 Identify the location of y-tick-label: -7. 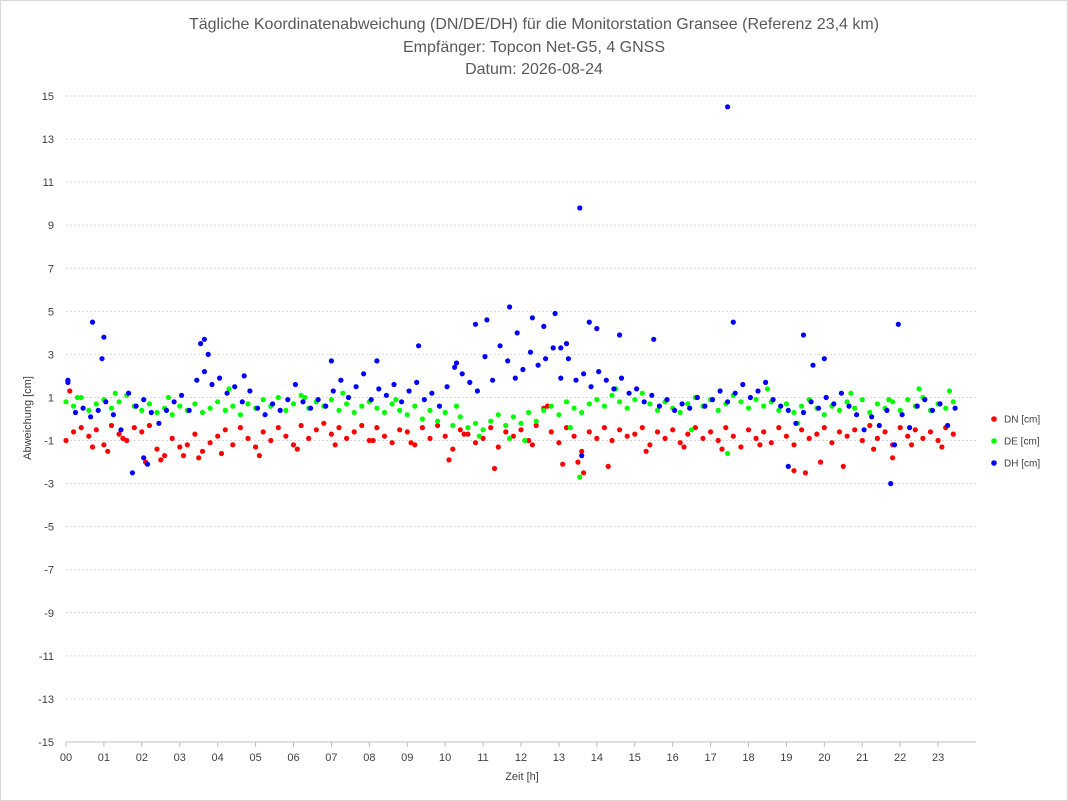
(49, 571).